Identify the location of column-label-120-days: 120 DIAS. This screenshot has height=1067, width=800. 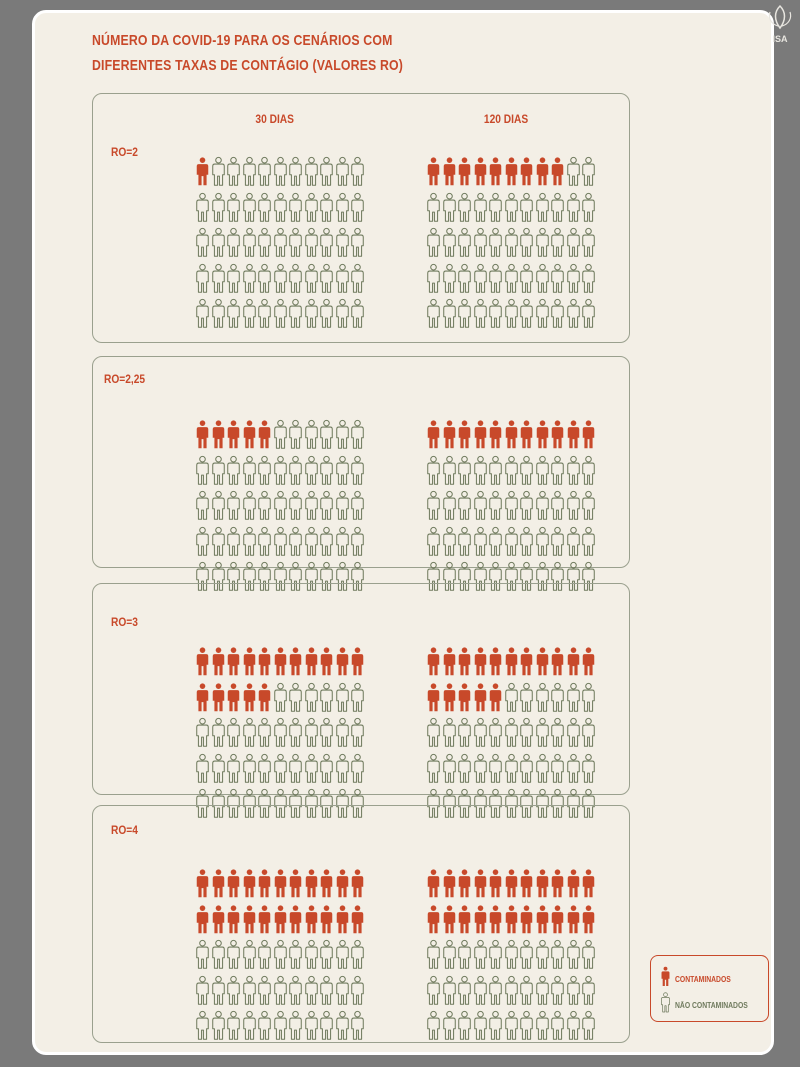
(506, 119).